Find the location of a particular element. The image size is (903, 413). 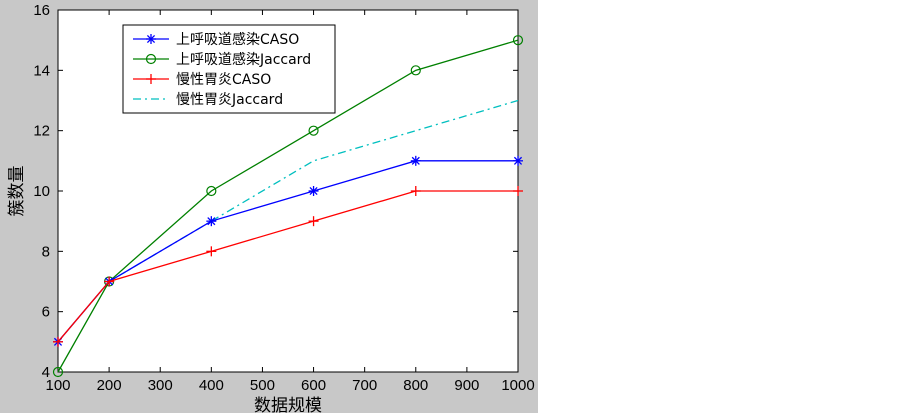

x-tick-label: 900 is located at coordinates (466, 385).